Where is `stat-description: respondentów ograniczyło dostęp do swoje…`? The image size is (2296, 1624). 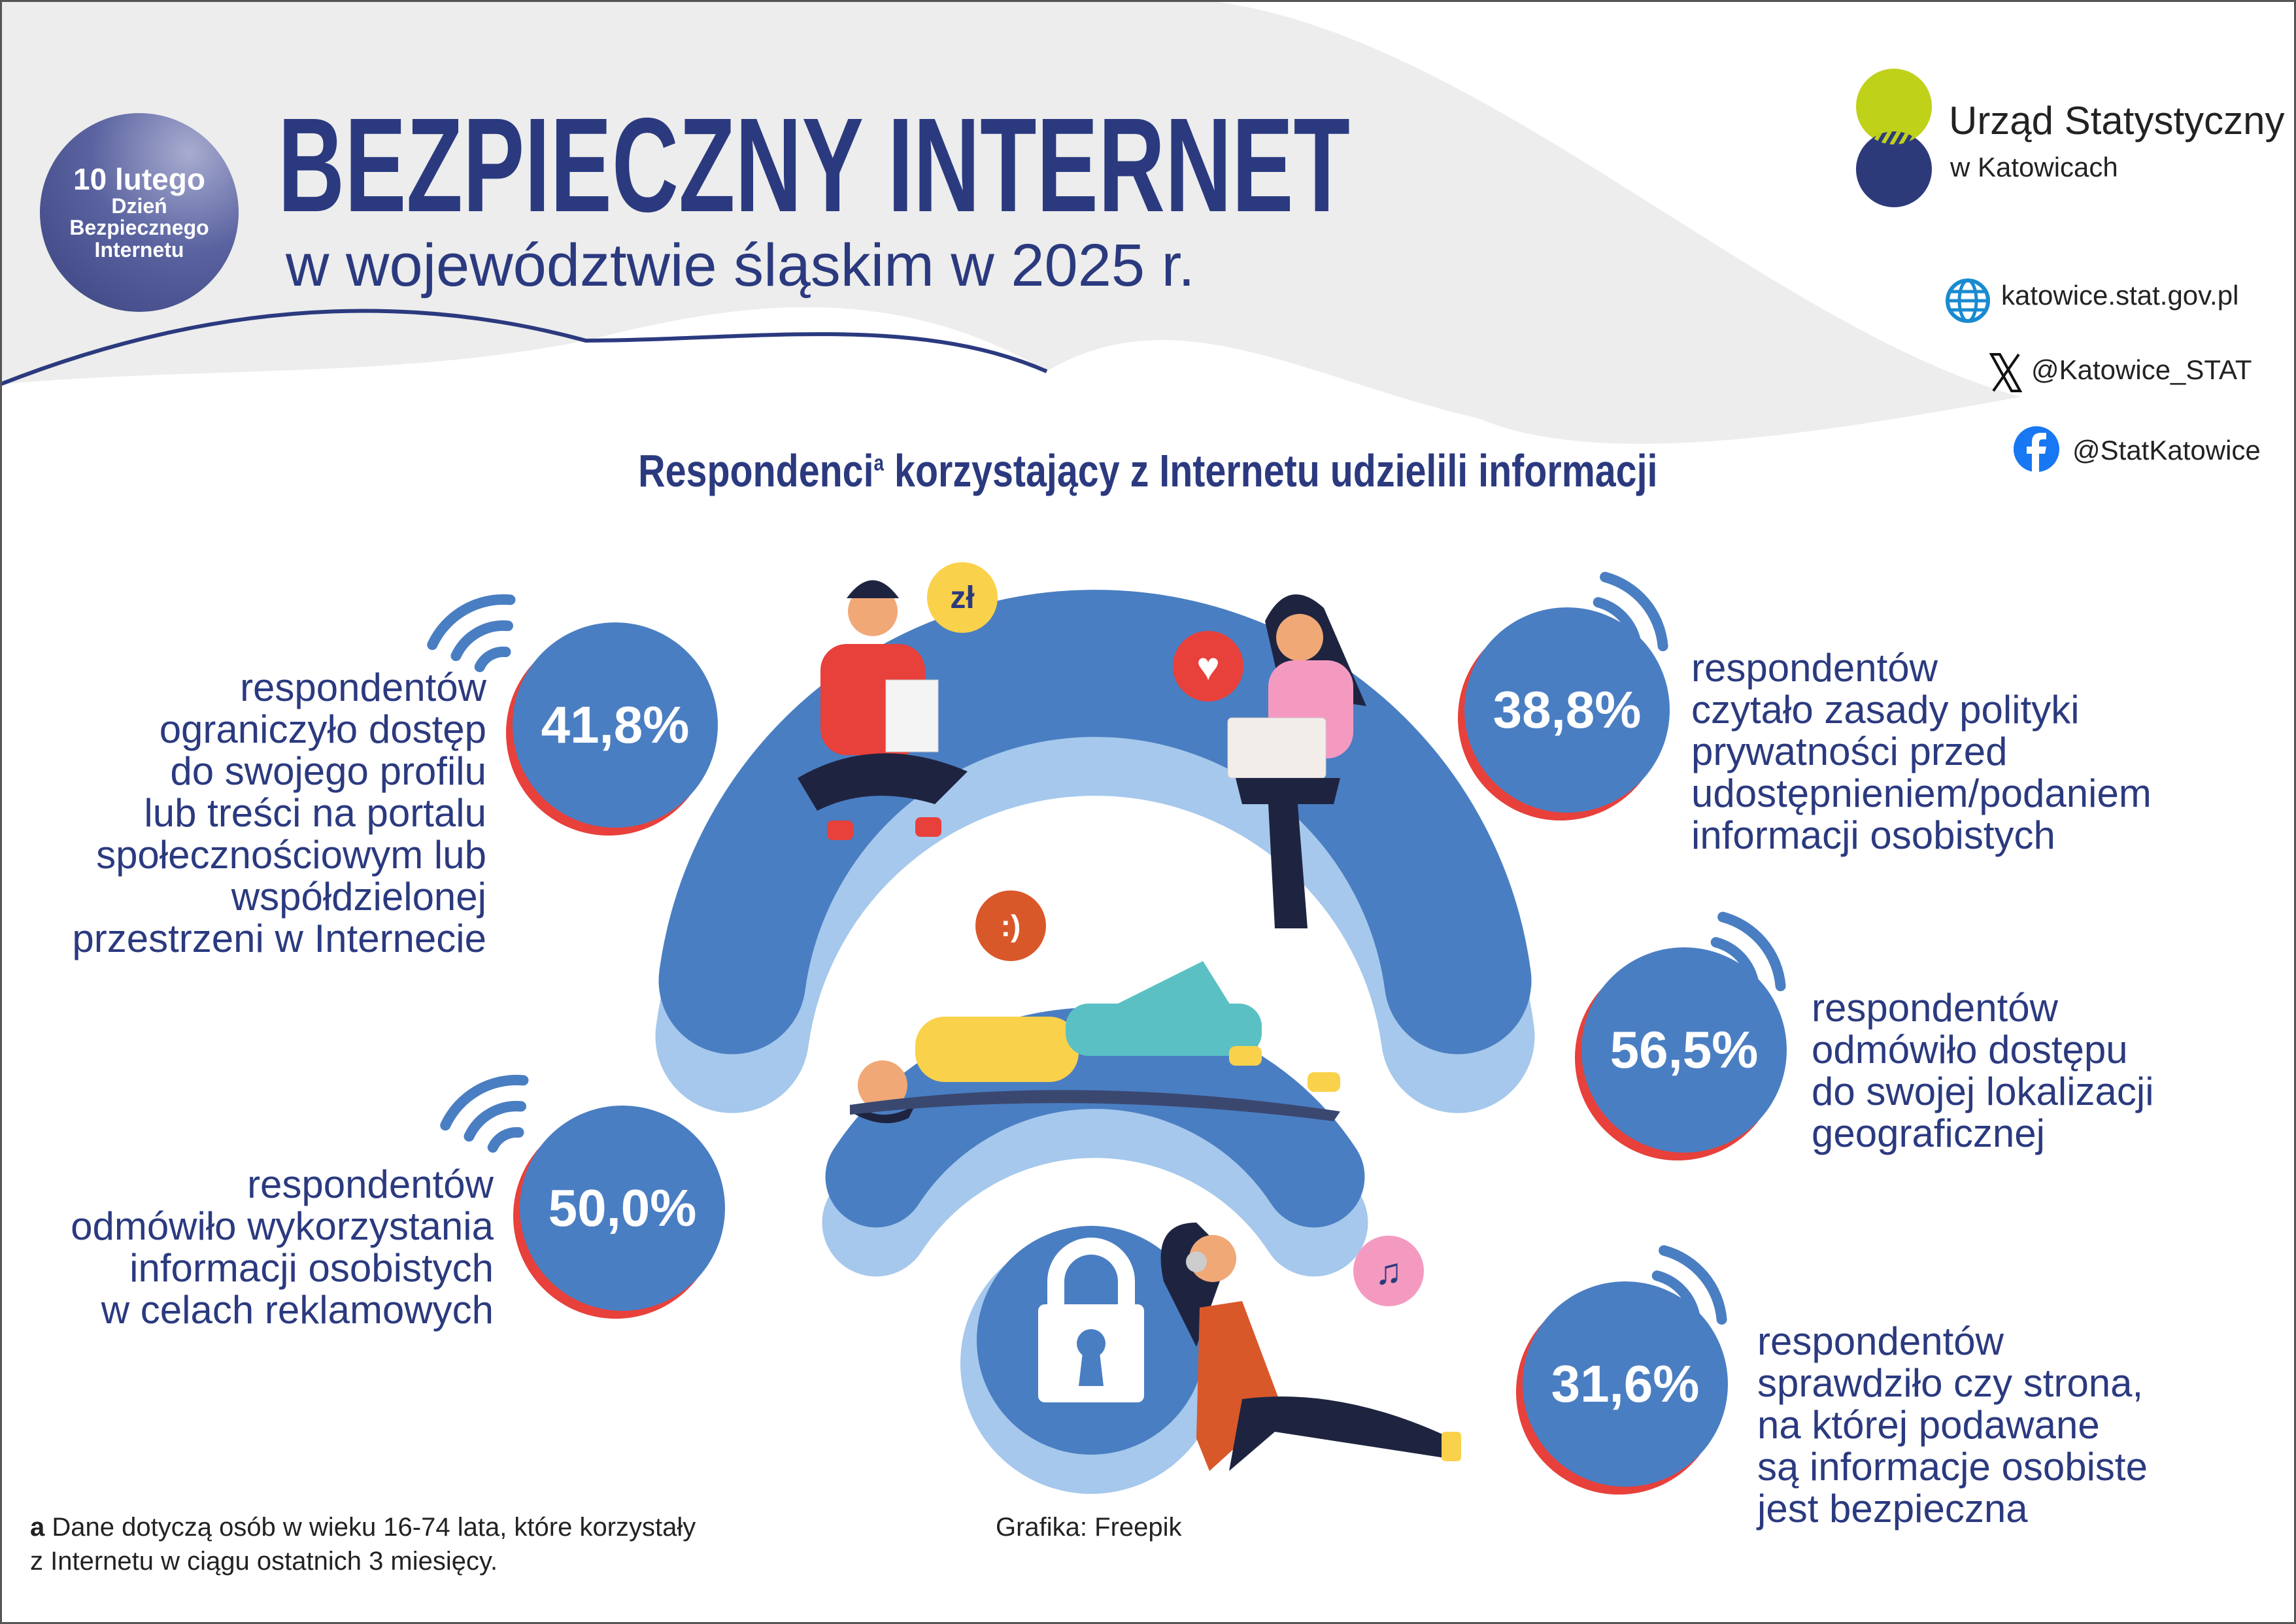 stat-description: respondentów ograniczyło dostęp do swoje… is located at coordinates (279, 813).